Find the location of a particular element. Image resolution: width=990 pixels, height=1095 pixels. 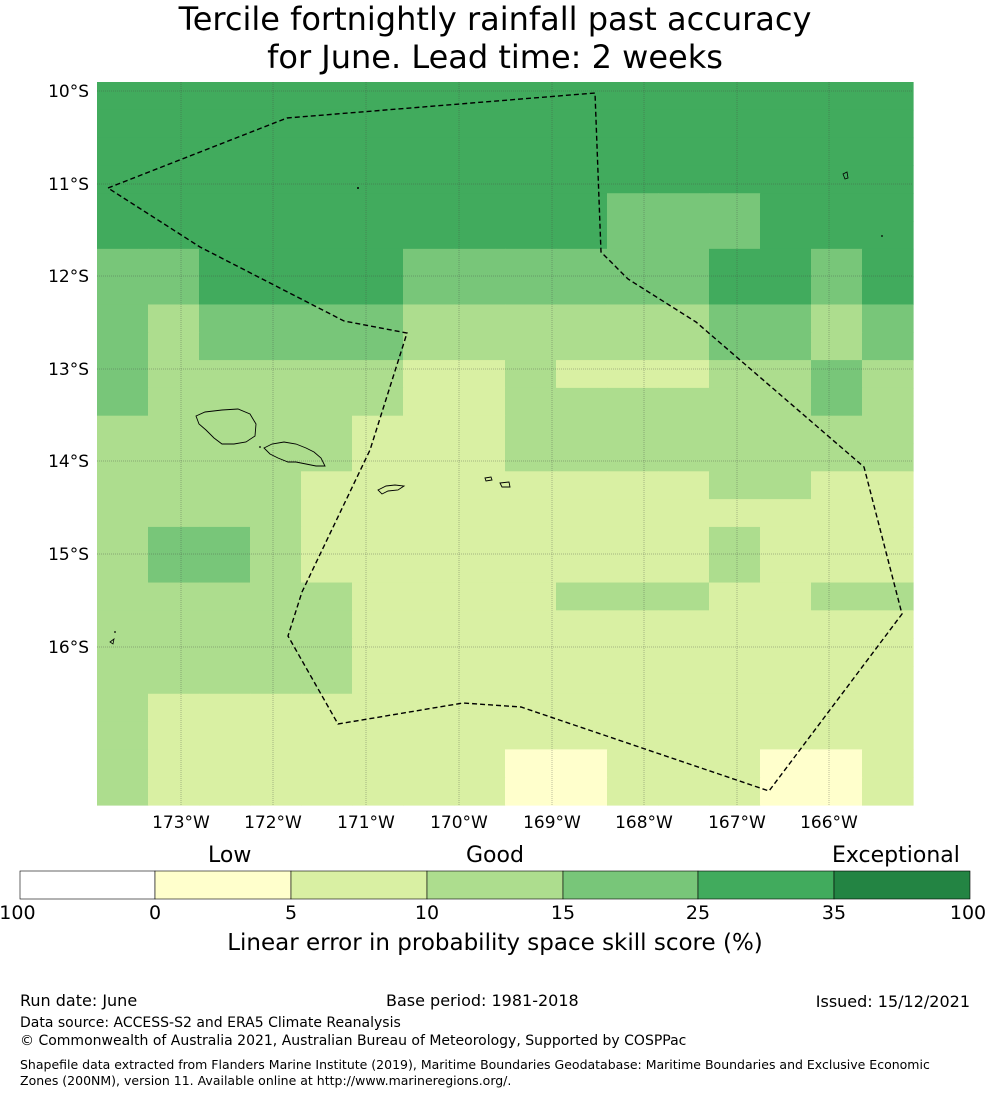

colorbar-label-exceptional: Exceptional is located at coordinates (896, 855).